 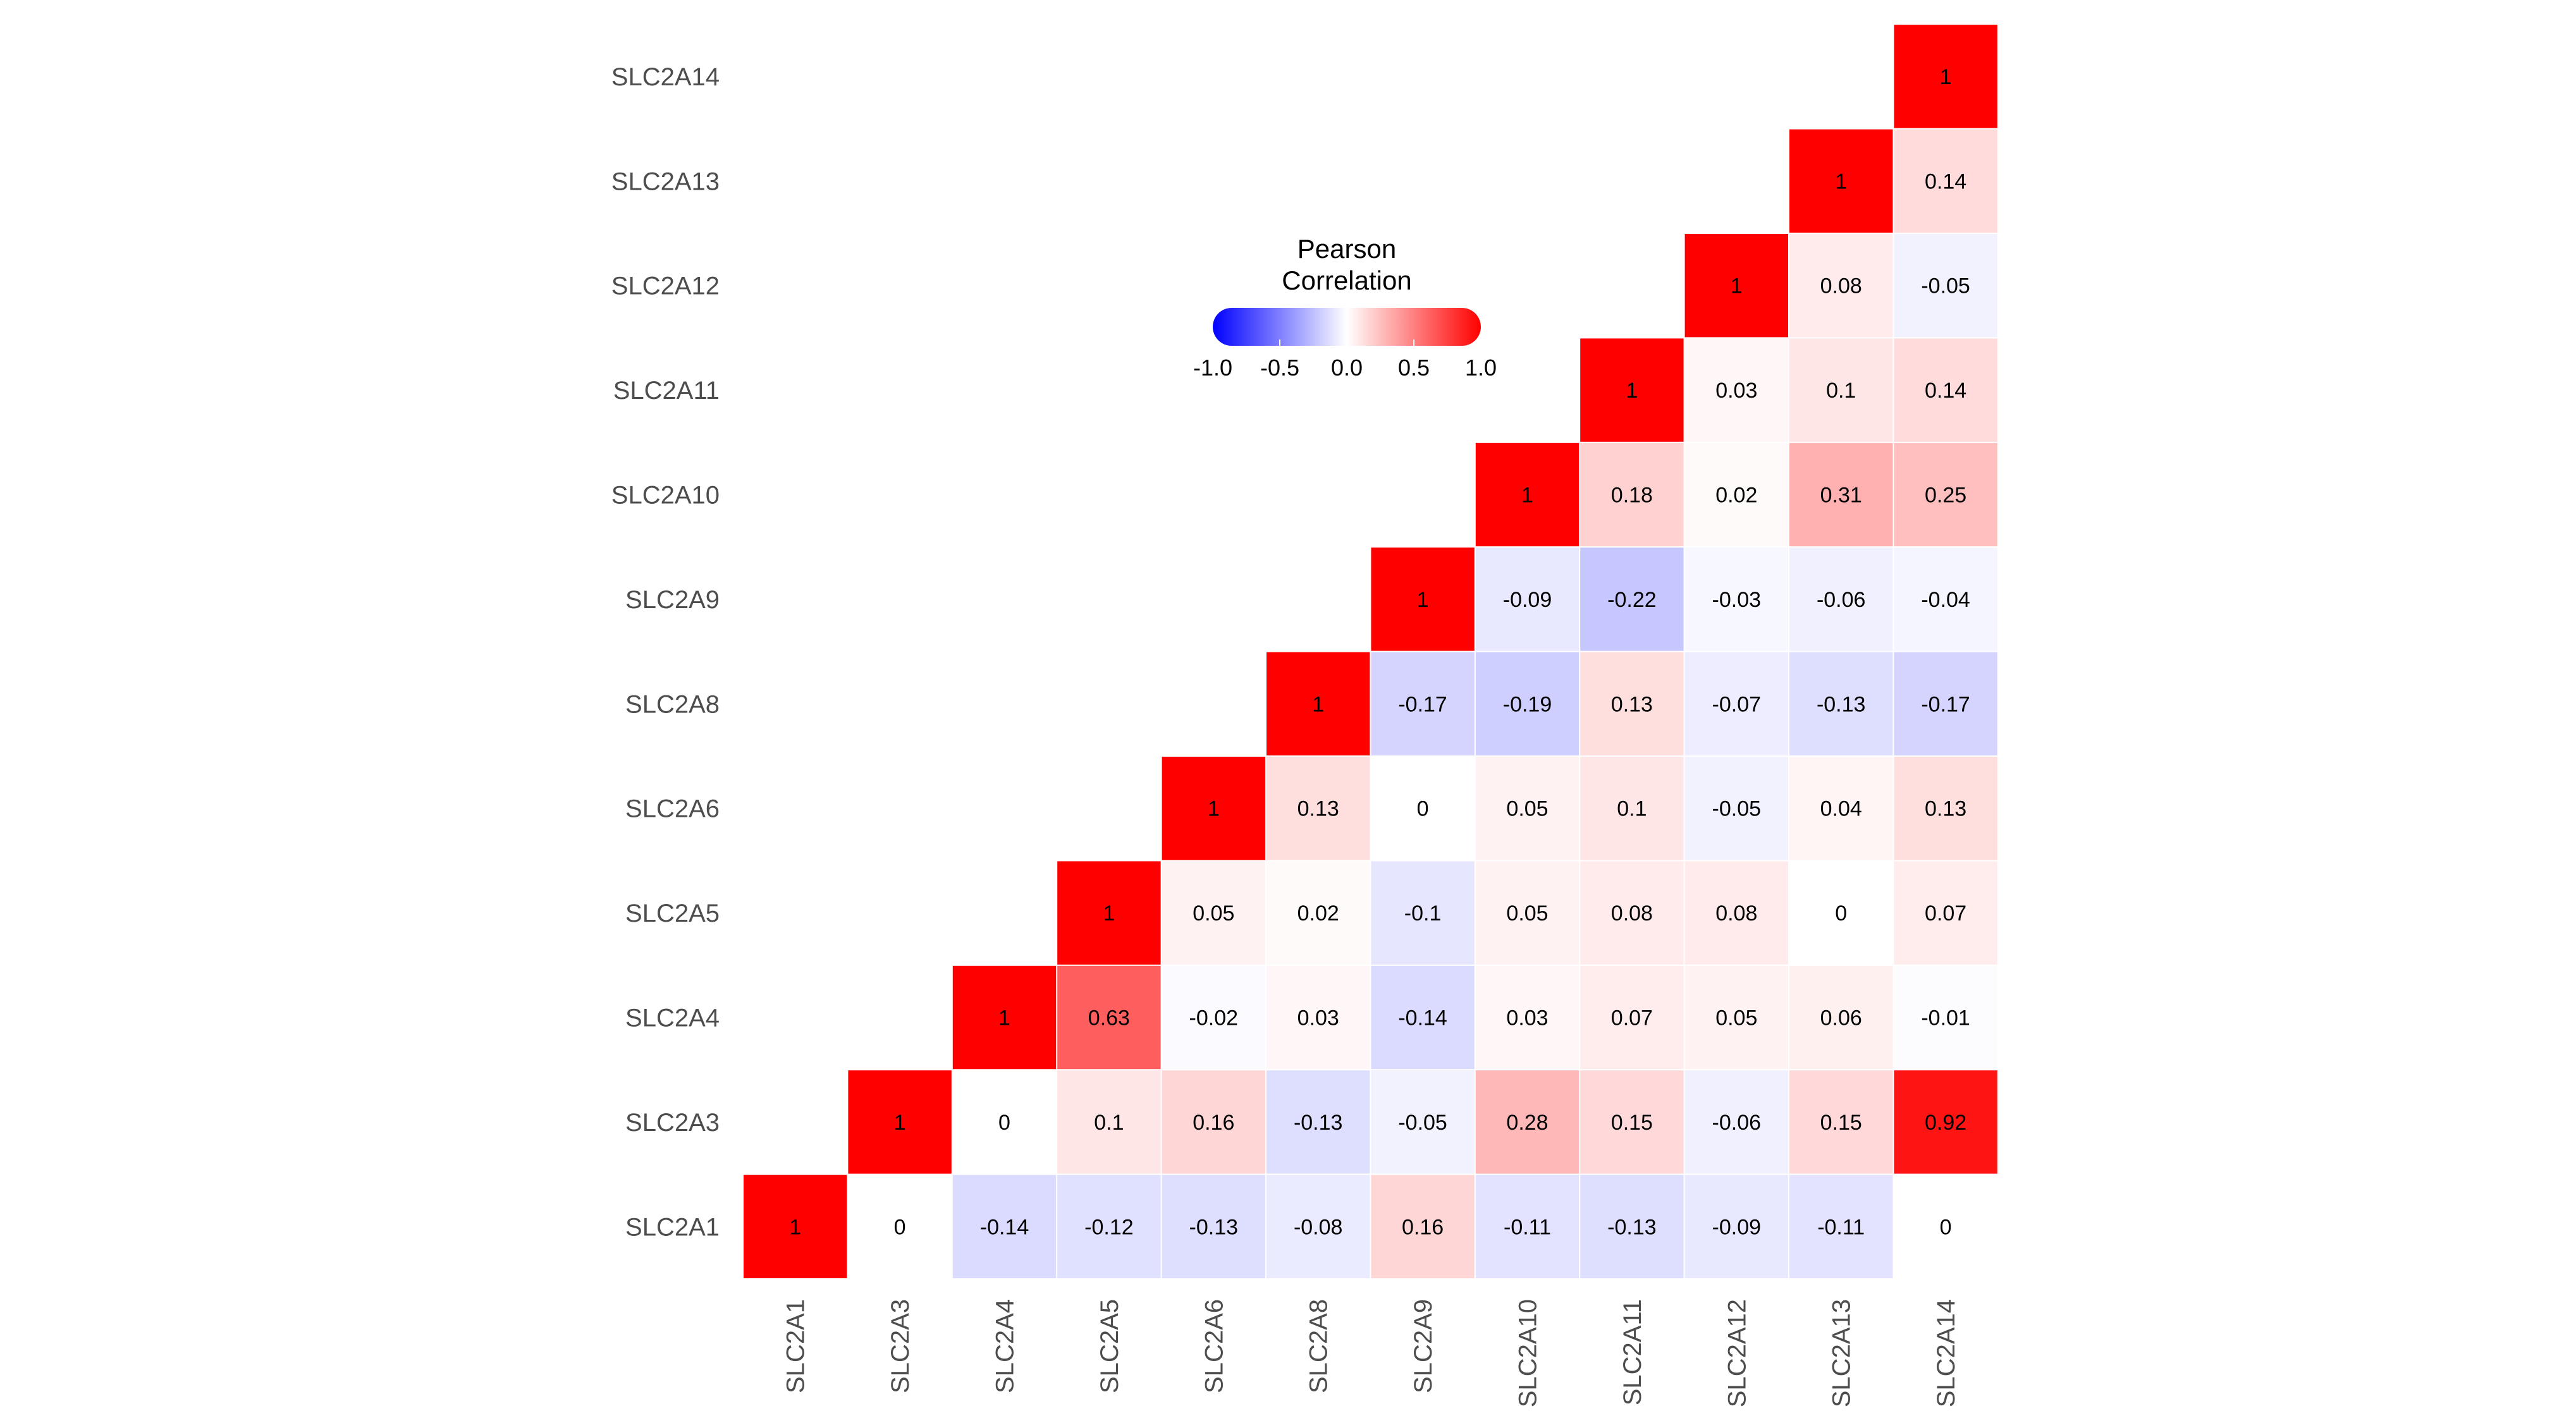 What do you see at coordinates (1423, 808) in the screenshot?
I see `heatmap-cell-SLC2A6-SLC2A9` at bounding box center [1423, 808].